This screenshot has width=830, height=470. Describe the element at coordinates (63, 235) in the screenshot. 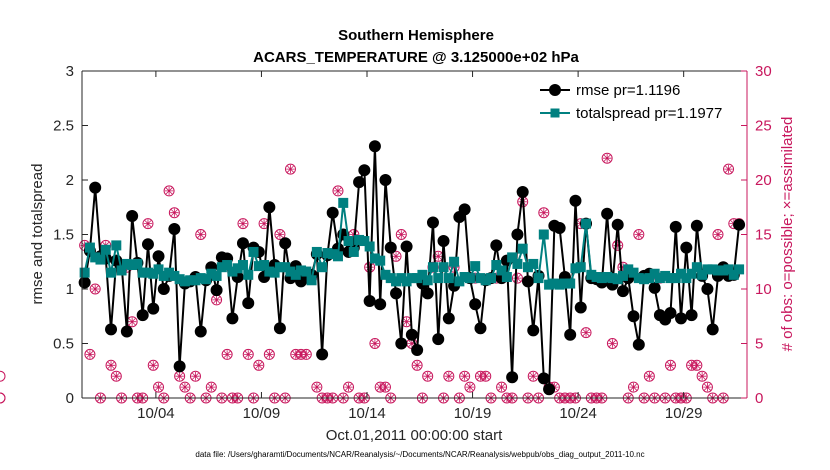

I see `y-tick-label: 1.5` at that location.